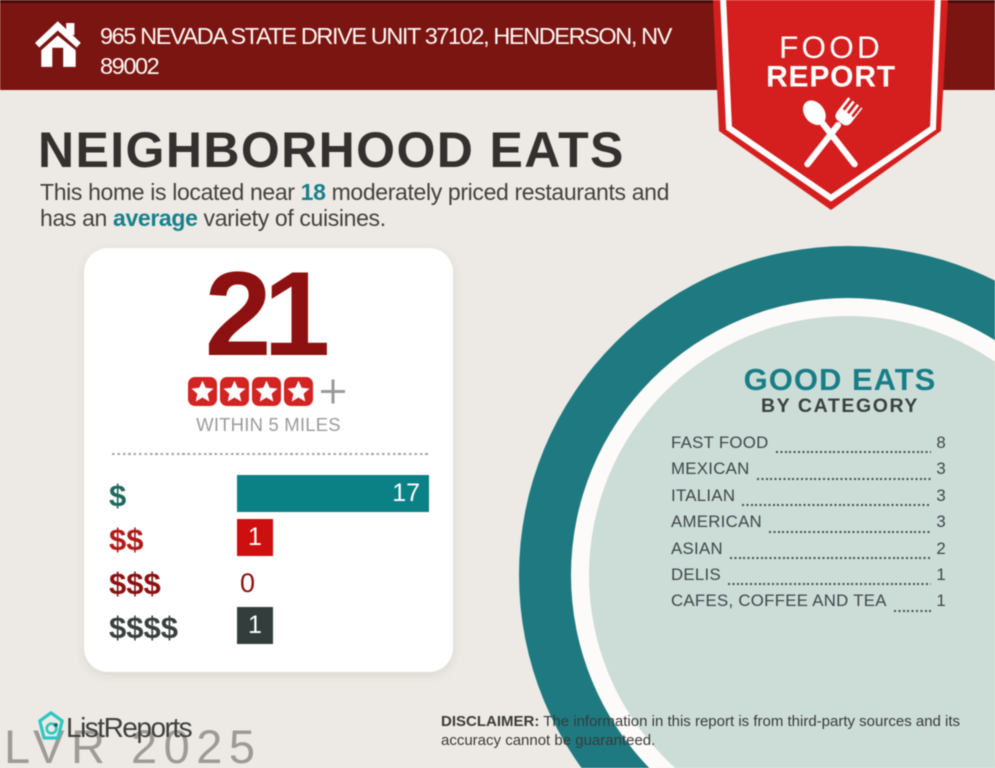 The height and width of the screenshot is (768, 995). I want to click on svg-text: REPORT, so click(831, 77).